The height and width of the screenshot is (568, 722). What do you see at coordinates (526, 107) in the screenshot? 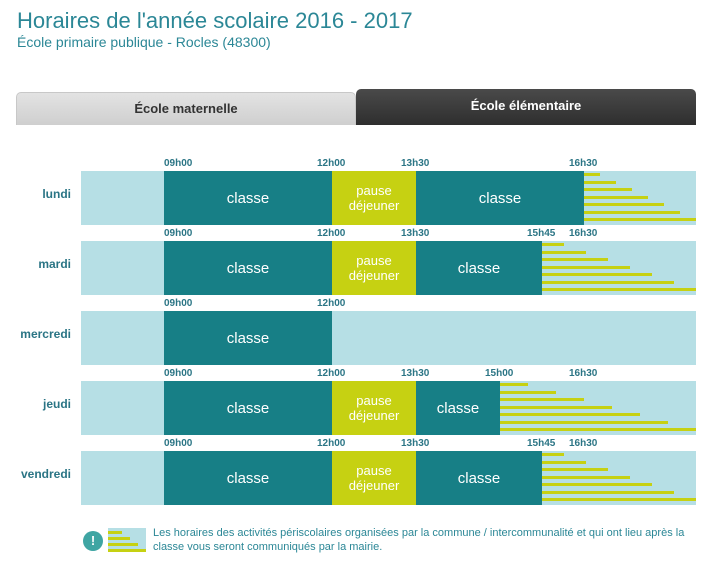
I see `tab-ecole-elementaire: École élémentaire` at bounding box center [526, 107].